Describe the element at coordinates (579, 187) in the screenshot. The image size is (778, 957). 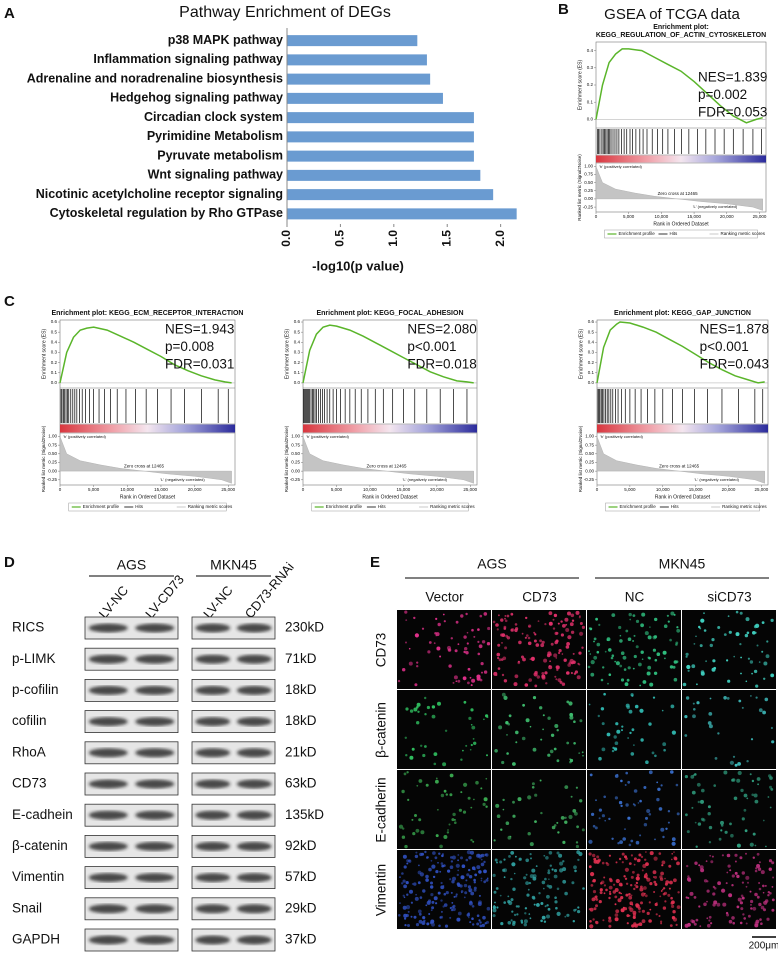
I see `y-axis-label: Ranked list metric (Signal2Noise)` at that location.